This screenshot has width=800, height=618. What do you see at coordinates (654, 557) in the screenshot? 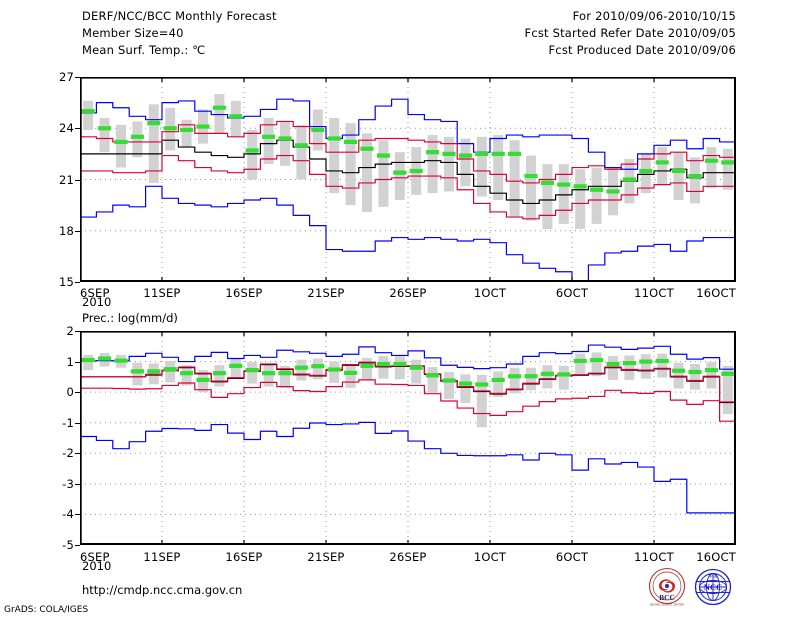
I see `x-axis-tick-label: 11OCT` at bounding box center [654, 557].